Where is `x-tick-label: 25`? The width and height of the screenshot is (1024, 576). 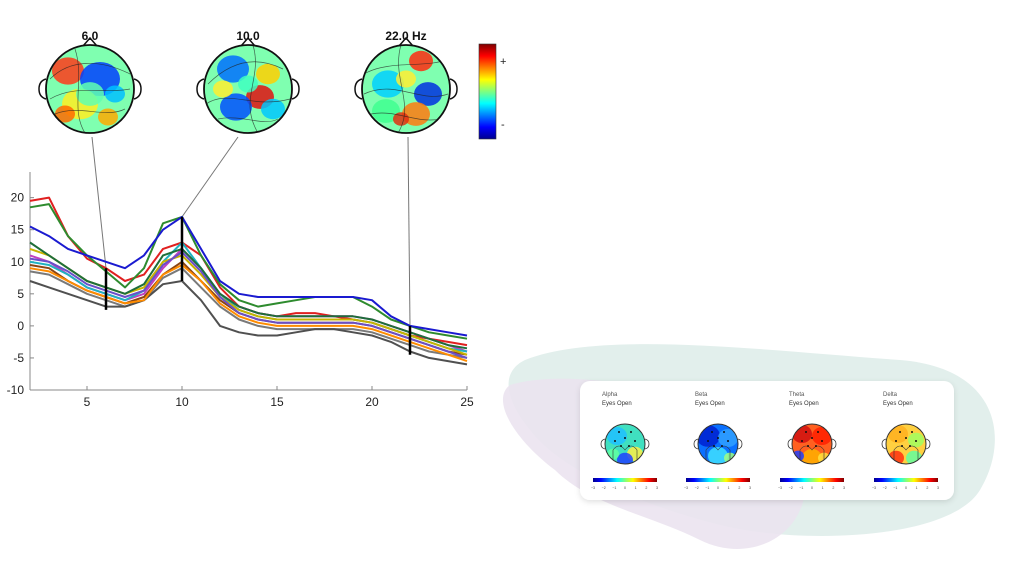 x-tick-label: 25 is located at coordinates (467, 402).